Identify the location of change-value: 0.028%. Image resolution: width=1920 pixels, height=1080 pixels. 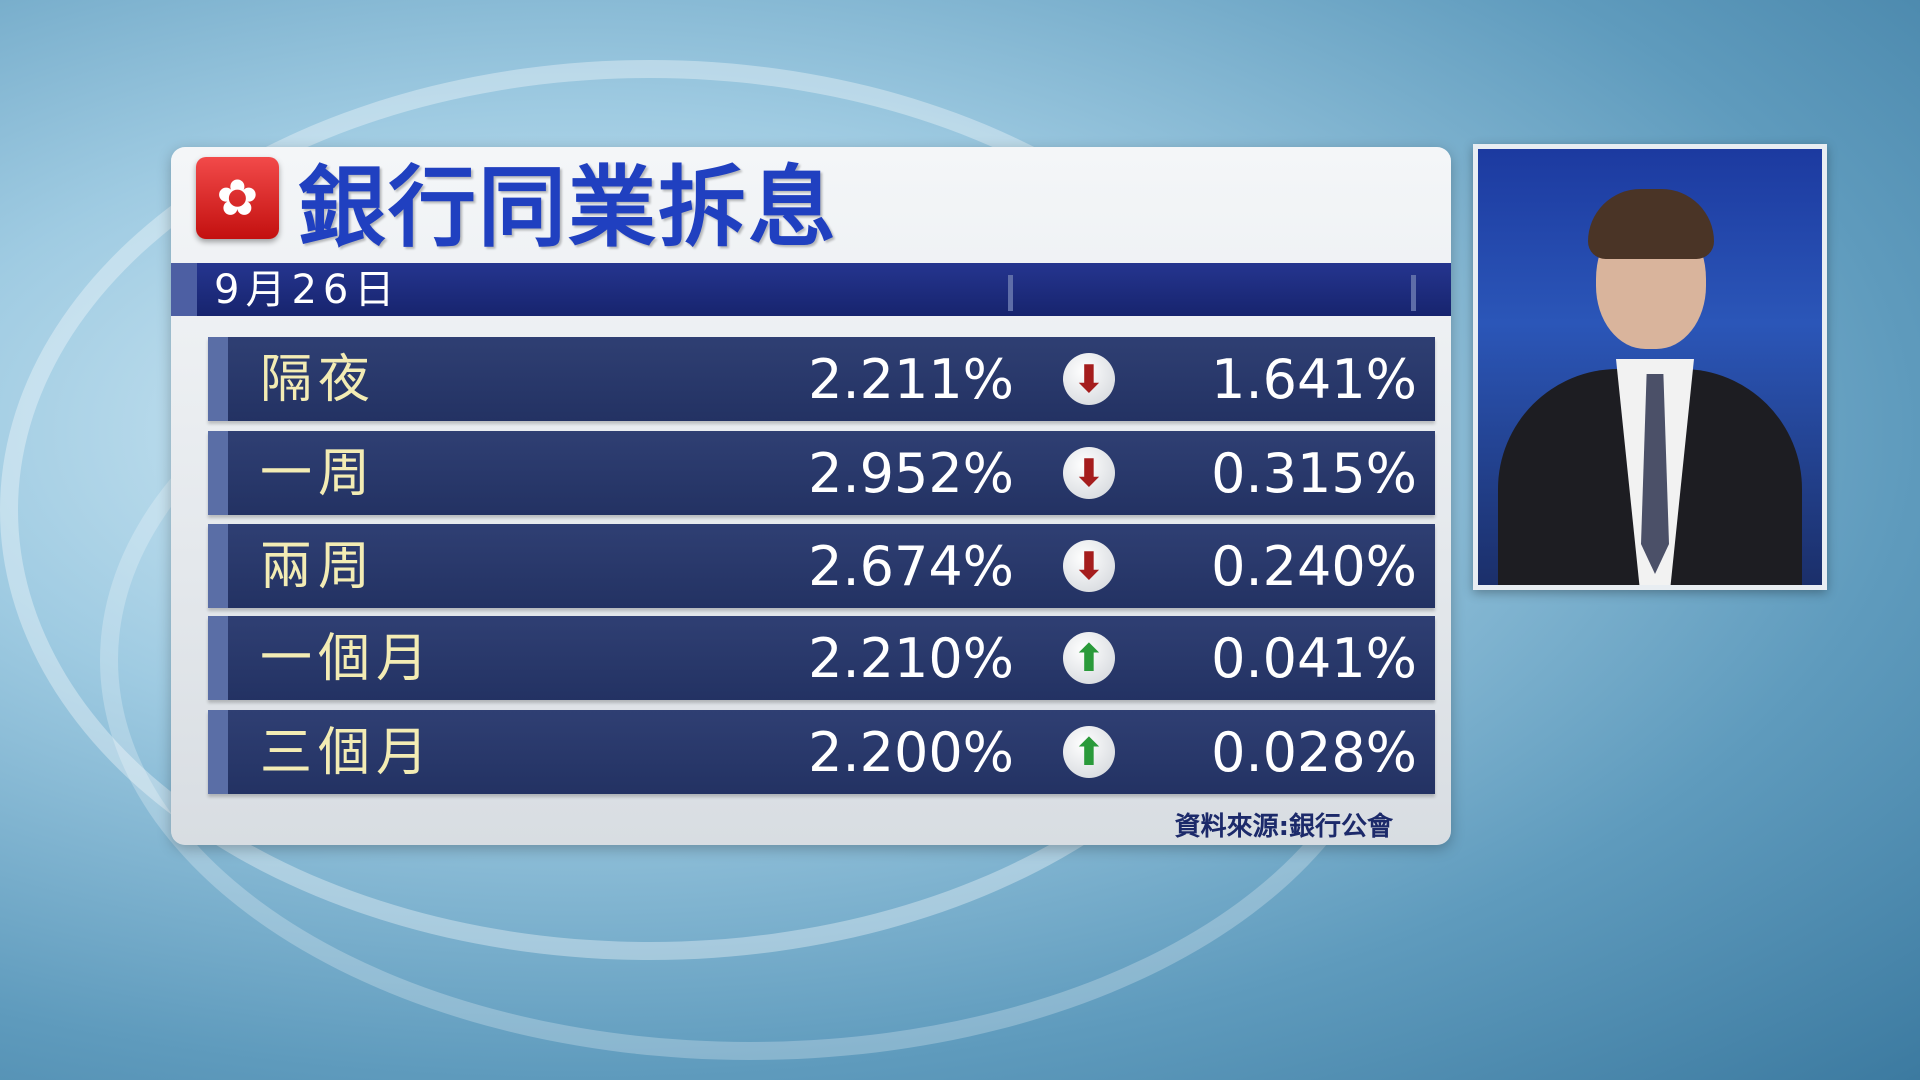
(1314, 752).